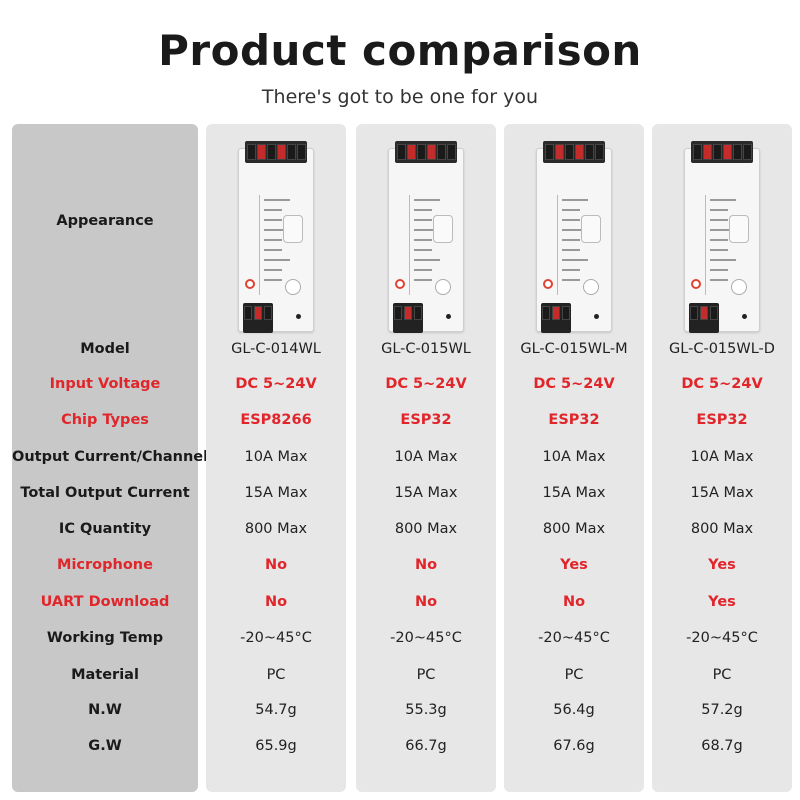 This screenshot has height=800, width=800. I want to click on row-label-total-output-current: Total Output Current, so click(105, 493).